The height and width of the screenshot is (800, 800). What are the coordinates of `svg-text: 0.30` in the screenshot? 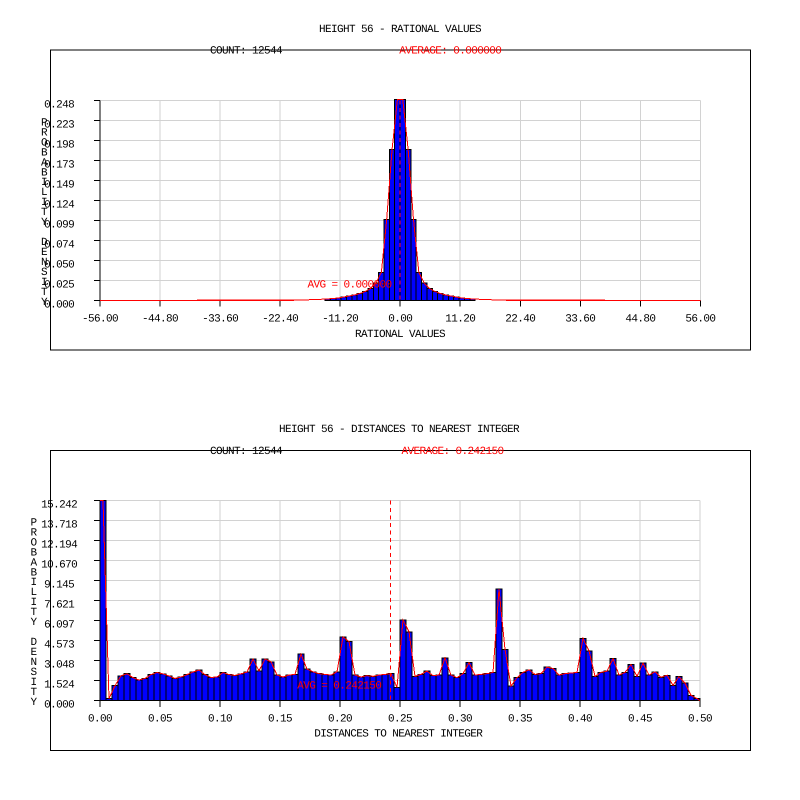 It's located at (460, 720).